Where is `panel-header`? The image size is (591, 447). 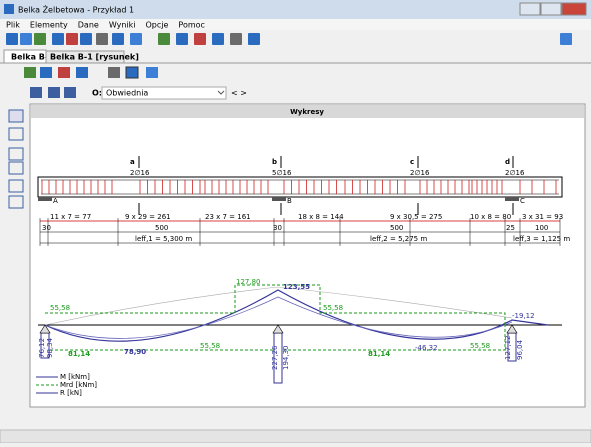 panel-header is located at coordinates (307, 111).